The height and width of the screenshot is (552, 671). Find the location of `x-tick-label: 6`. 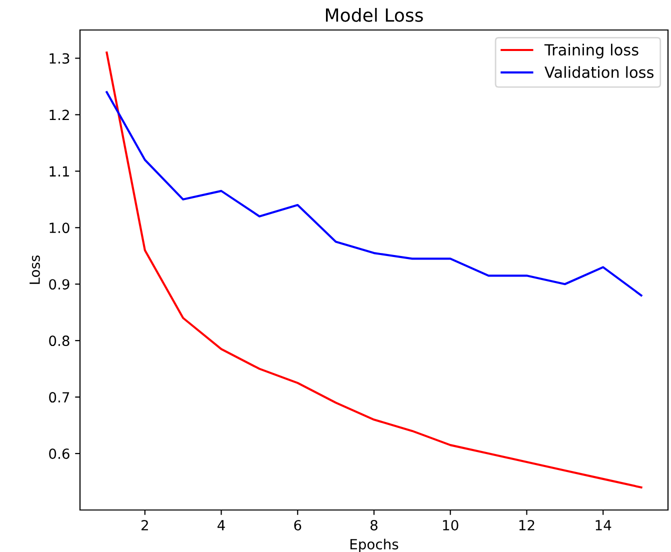

x-tick-label: 6 is located at coordinates (298, 525).